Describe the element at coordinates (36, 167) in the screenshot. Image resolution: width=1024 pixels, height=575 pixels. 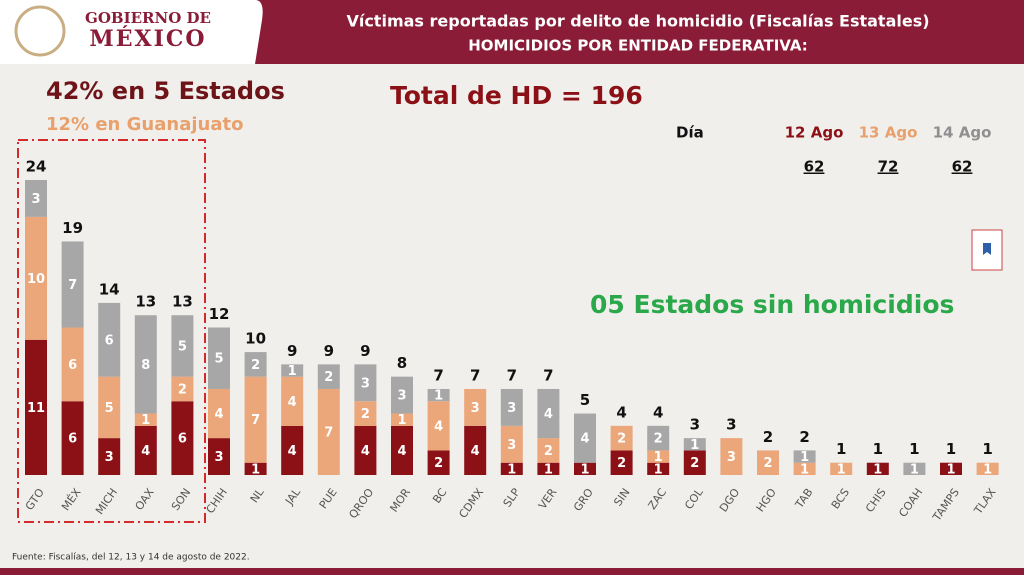
I see `total-label: 24` at that location.